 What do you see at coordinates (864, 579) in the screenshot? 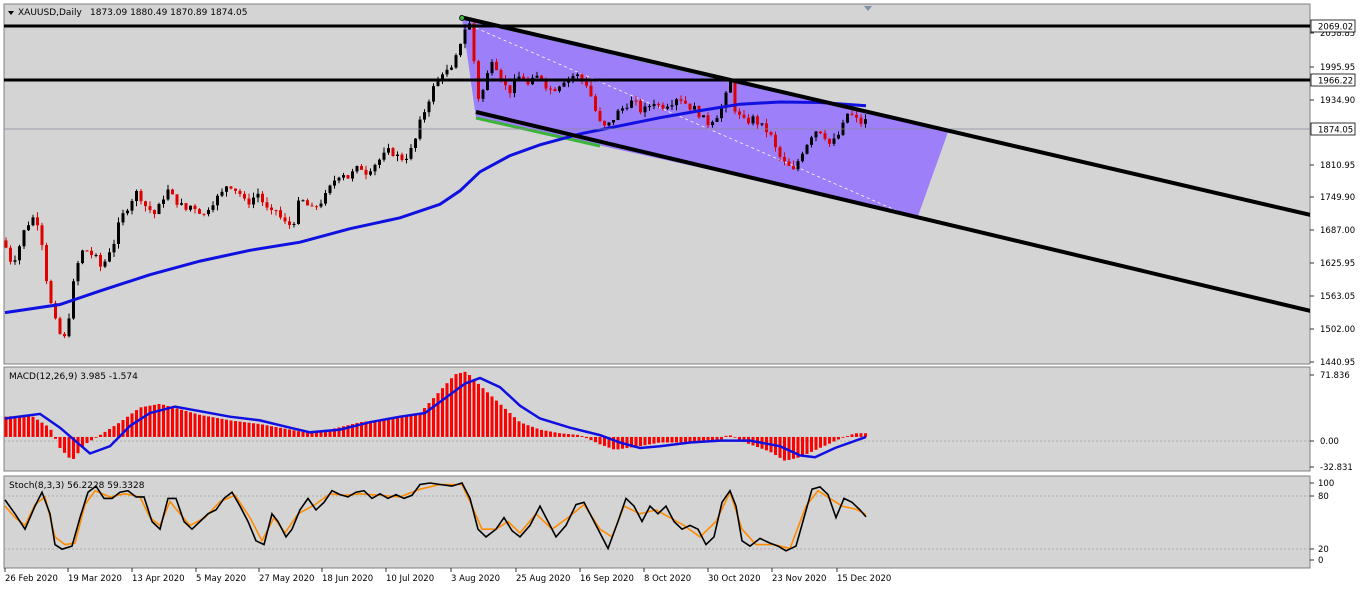
I see `date-tick-label: 15 Dec 2020` at bounding box center [864, 579].